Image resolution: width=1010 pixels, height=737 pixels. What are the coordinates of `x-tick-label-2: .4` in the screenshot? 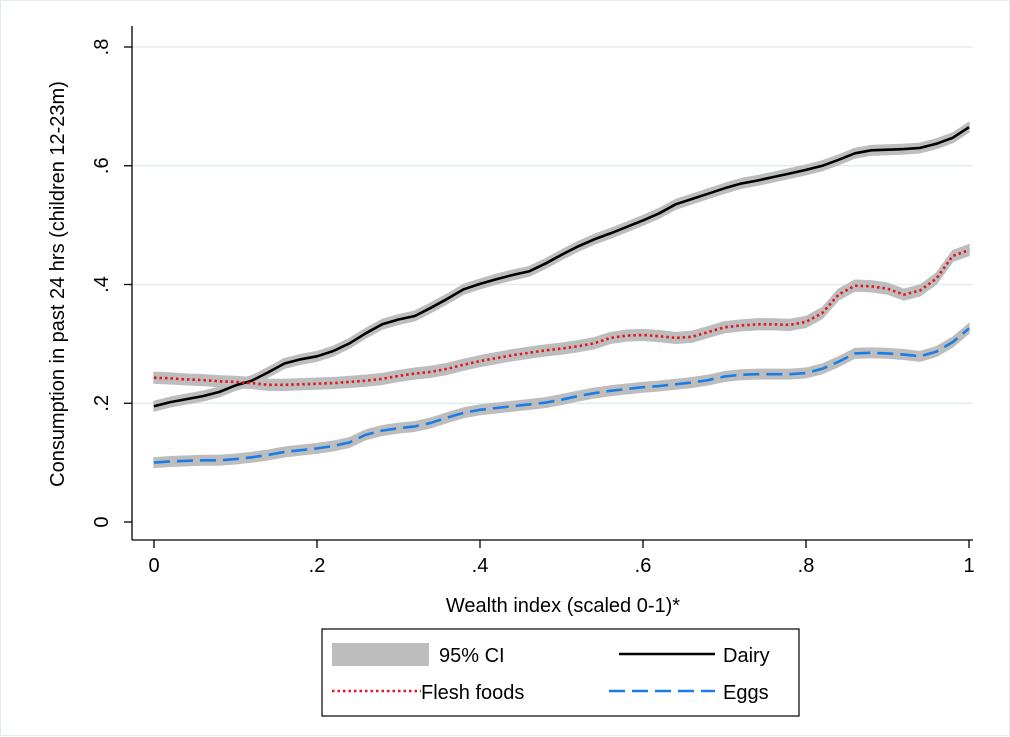 It's located at (480, 566).